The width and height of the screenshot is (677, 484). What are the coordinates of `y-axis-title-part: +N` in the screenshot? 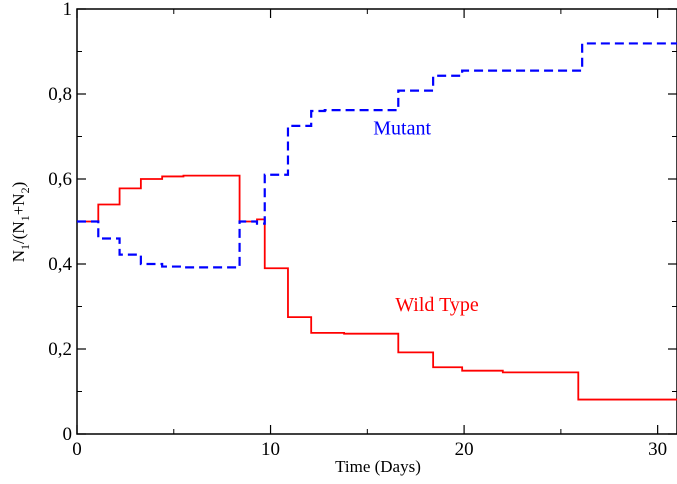 It's located at (18, 204).